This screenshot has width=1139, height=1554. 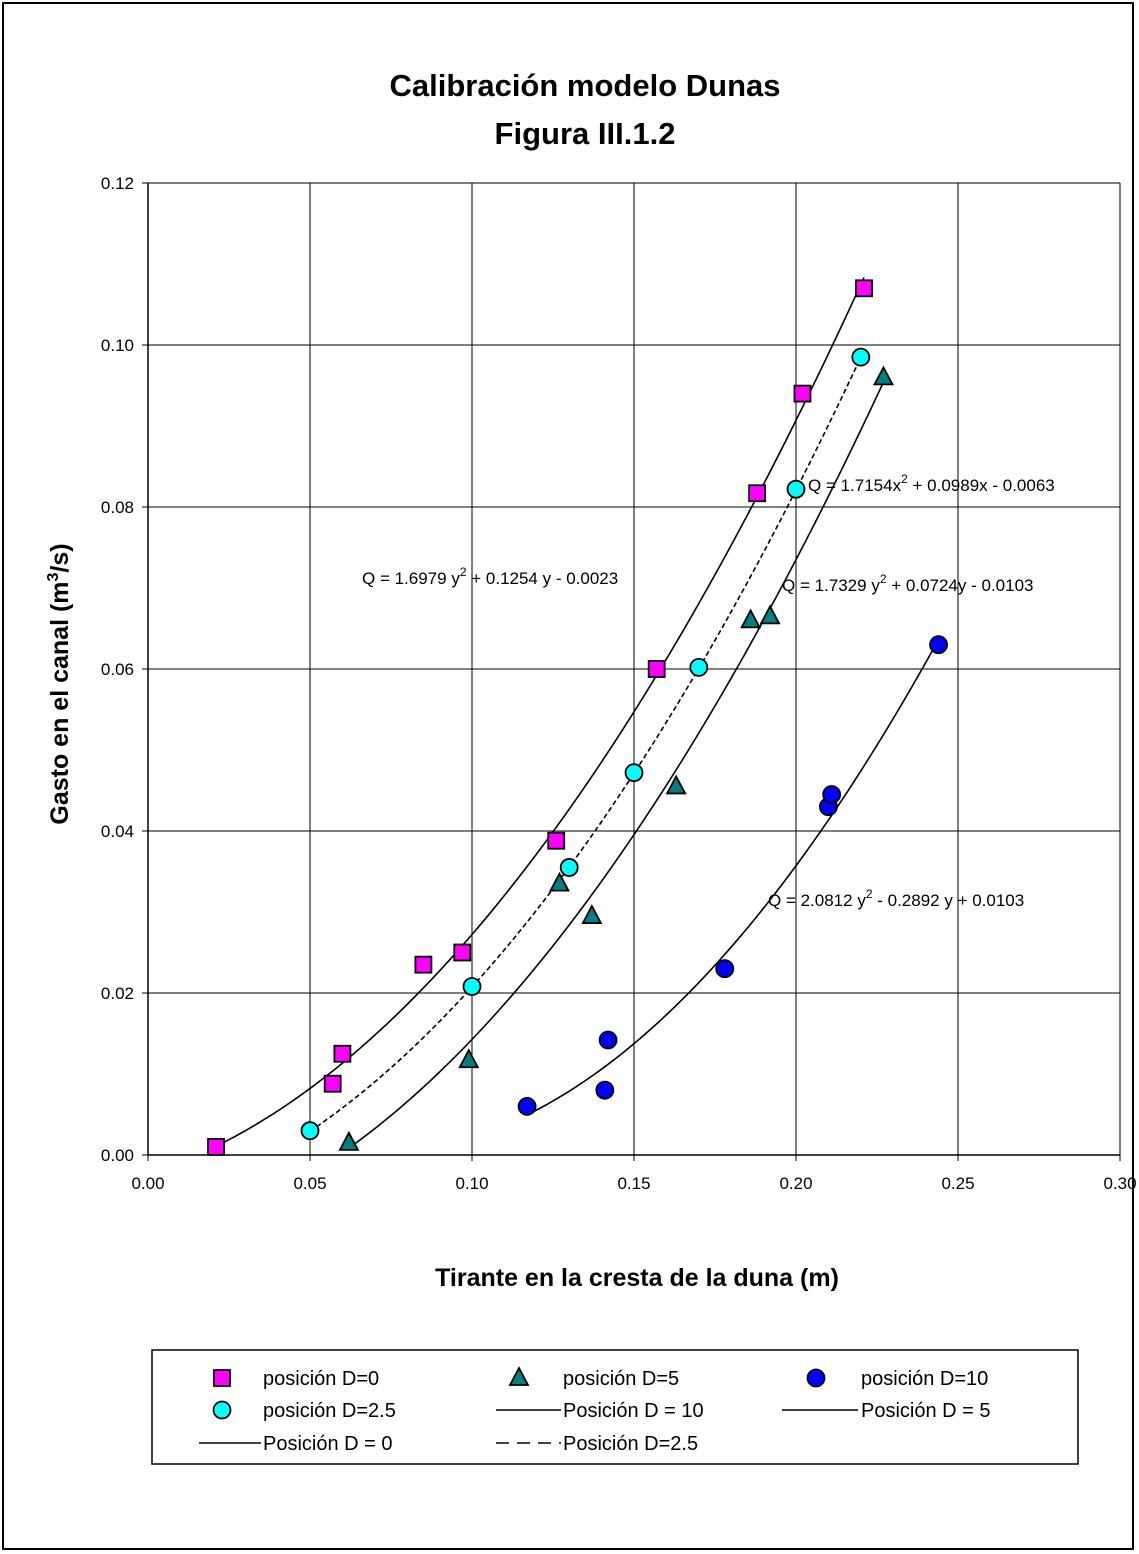 What do you see at coordinates (621, 1379) in the screenshot?
I see `legend-label: posición D=5` at bounding box center [621, 1379].